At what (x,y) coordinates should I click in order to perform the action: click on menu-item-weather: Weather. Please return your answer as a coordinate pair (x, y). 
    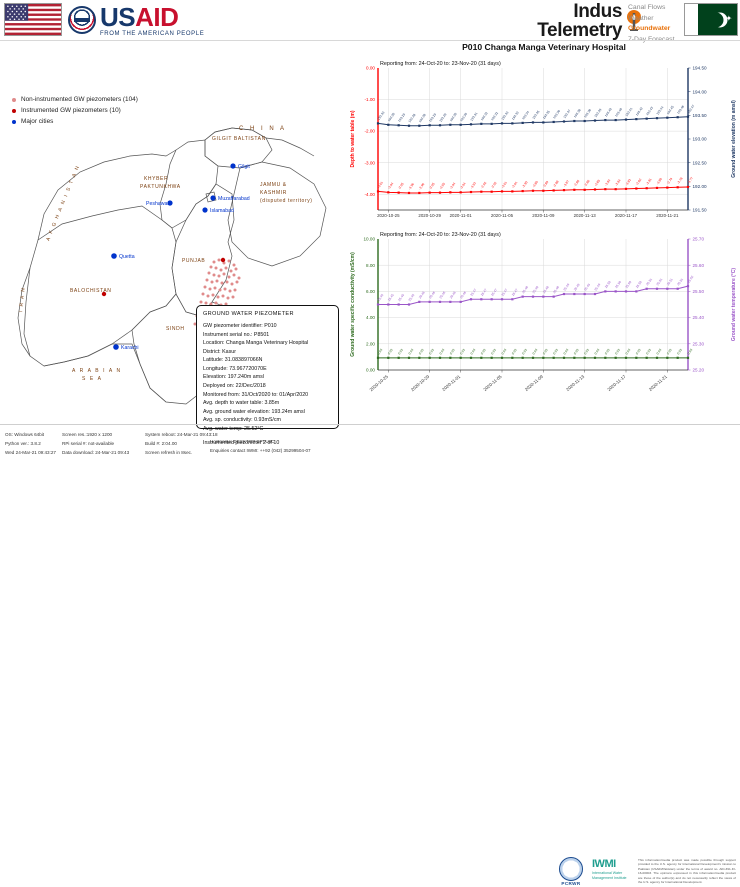
    Looking at the image, I should click on (641, 18).